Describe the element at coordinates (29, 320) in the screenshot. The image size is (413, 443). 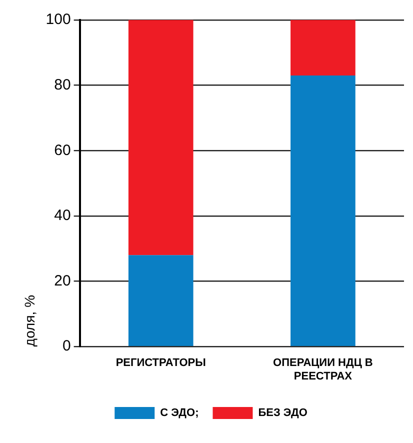
I see `y-axis-title: доля, %` at that location.